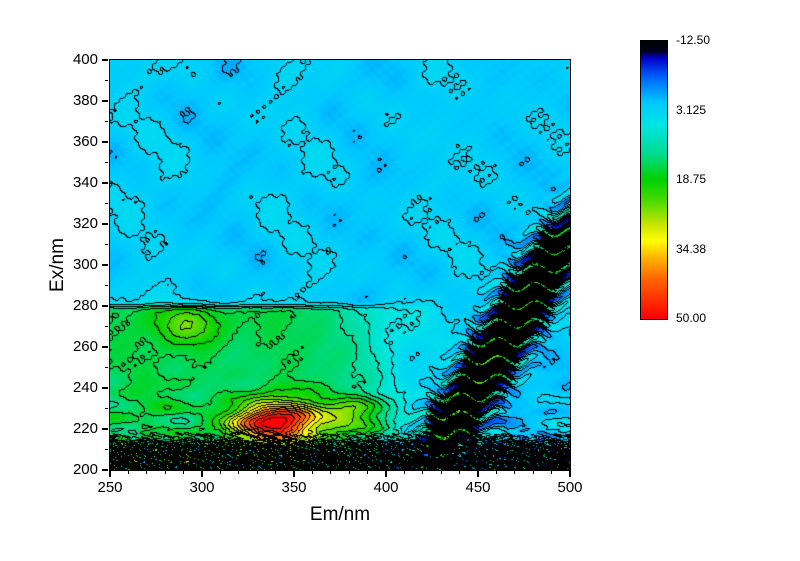 This screenshot has width=800, height=561. Describe the element at coordinates (340, 514) in the screenshot. I see `x-axis-title: Em/nm` at that location.